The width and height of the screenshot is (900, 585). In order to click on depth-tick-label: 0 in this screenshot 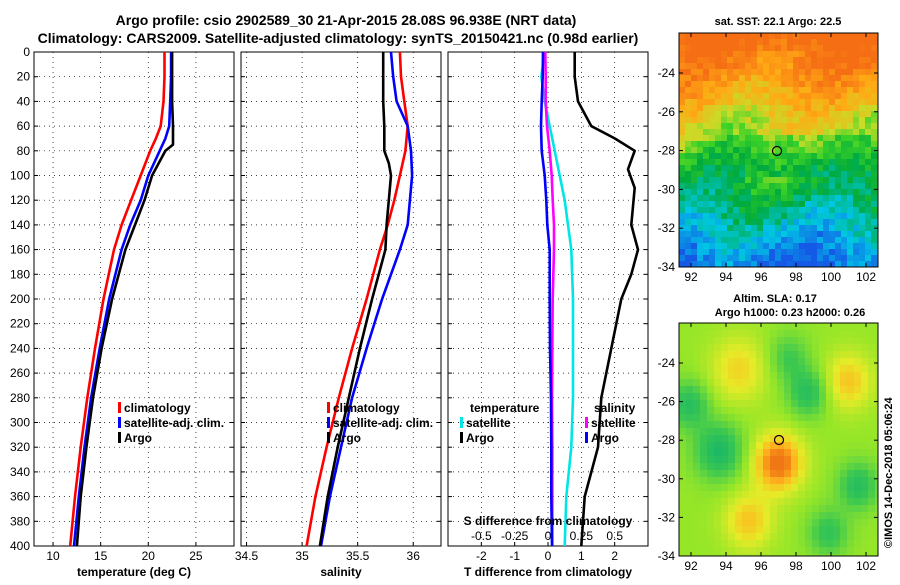, I will do `click(26, 52)`.